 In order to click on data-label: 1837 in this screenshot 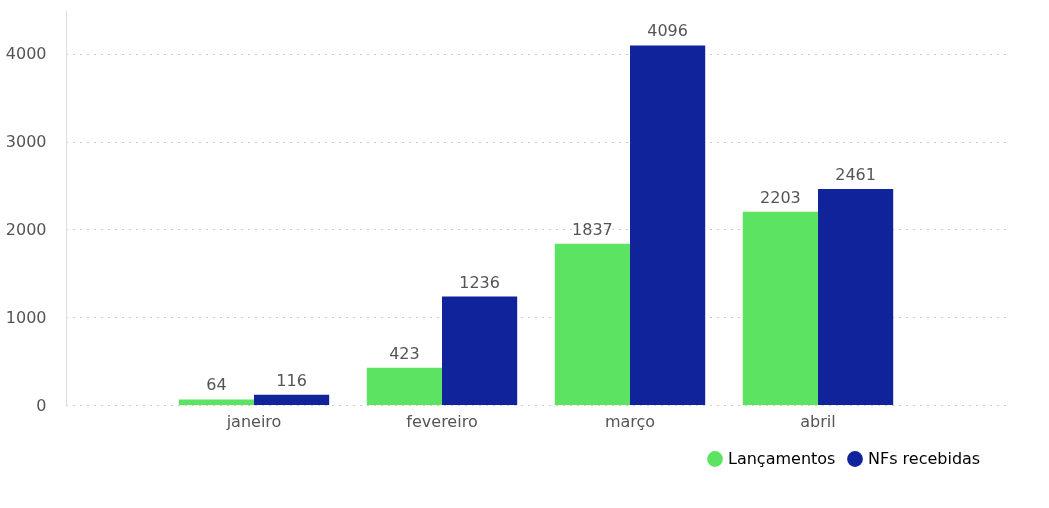, I will do `click(592, 229)`.